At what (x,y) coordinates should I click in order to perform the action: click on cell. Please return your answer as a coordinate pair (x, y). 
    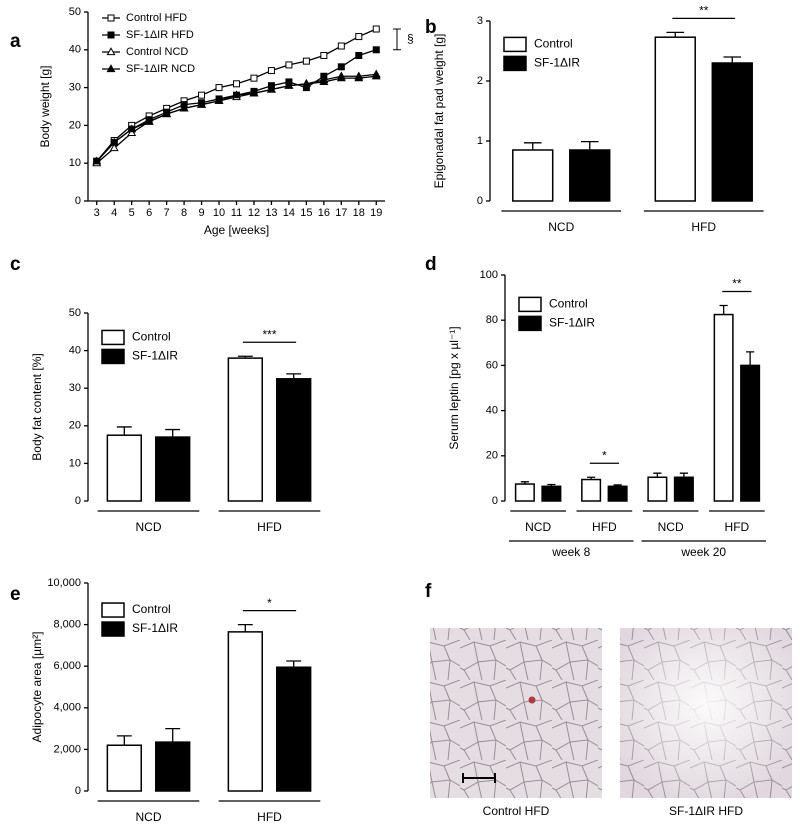
    Looking at the image, I should click on (532, 700).